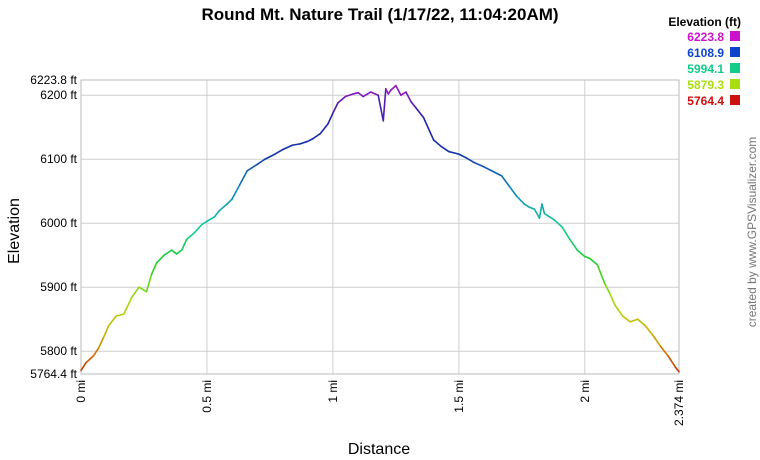 This screenshot has width=760, height=460. What do you see at coordinates (679, 403) in the screenshot?
I see `x-tick-label: 2.374 mi` at bounding box center [679, 403].